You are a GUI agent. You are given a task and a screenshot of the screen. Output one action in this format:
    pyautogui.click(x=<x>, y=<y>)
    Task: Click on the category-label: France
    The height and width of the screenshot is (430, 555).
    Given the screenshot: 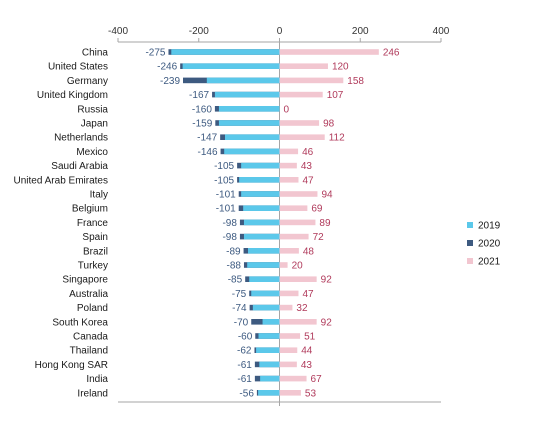 What is the action you would take?
    pyautogui.click(x=93, y=223)
    